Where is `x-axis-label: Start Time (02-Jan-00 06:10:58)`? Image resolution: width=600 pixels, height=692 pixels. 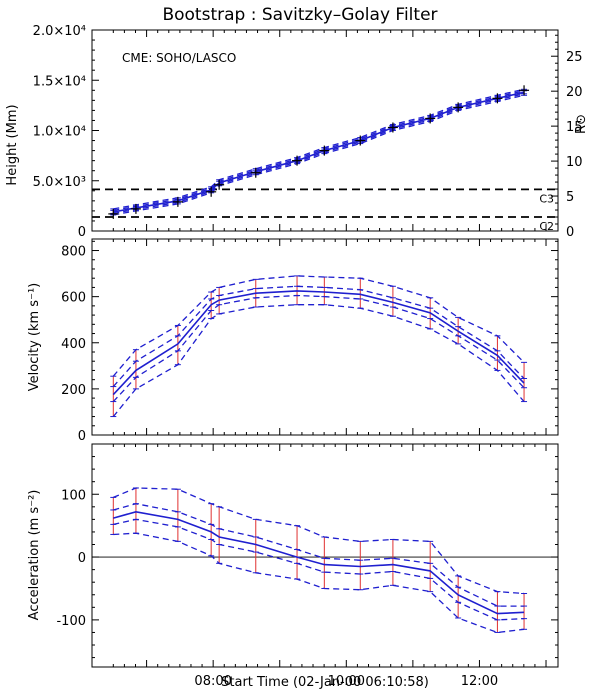
x-axis-label: Start Time (02-Jan-00 06:10:58) is located at coordinates (325, 682).